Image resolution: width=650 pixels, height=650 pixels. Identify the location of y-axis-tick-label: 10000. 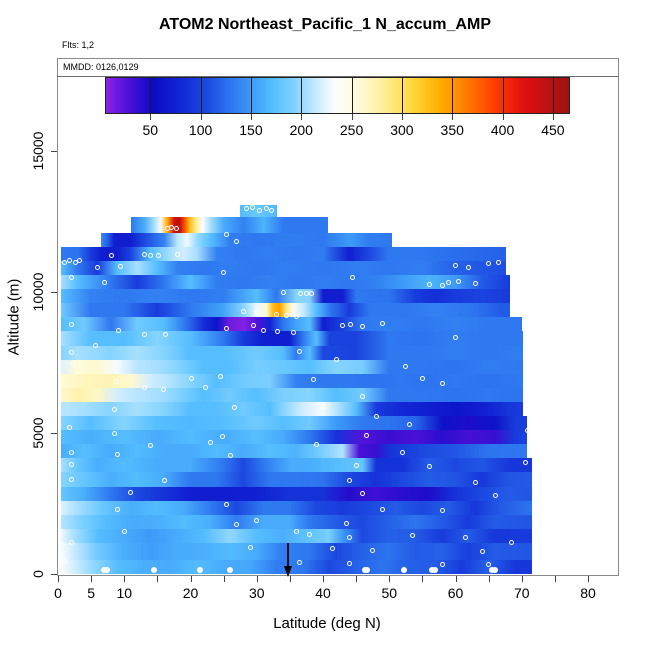
(38, 292).